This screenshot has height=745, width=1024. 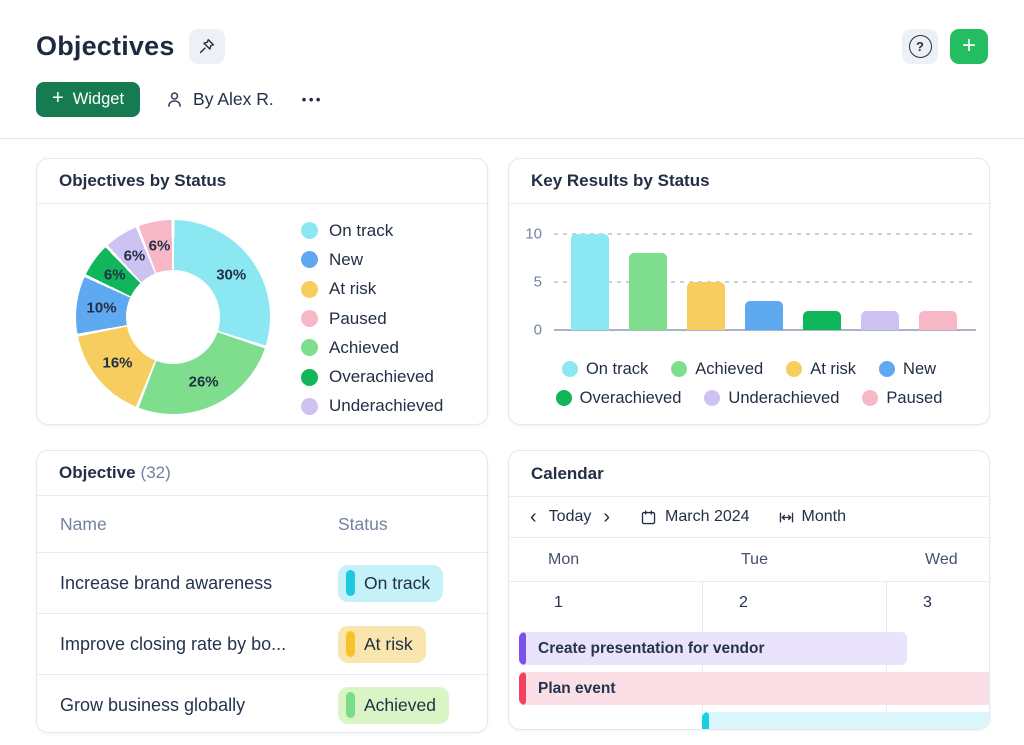 I want to click on y-axis-tick: 10, so click(x=533, y=234).